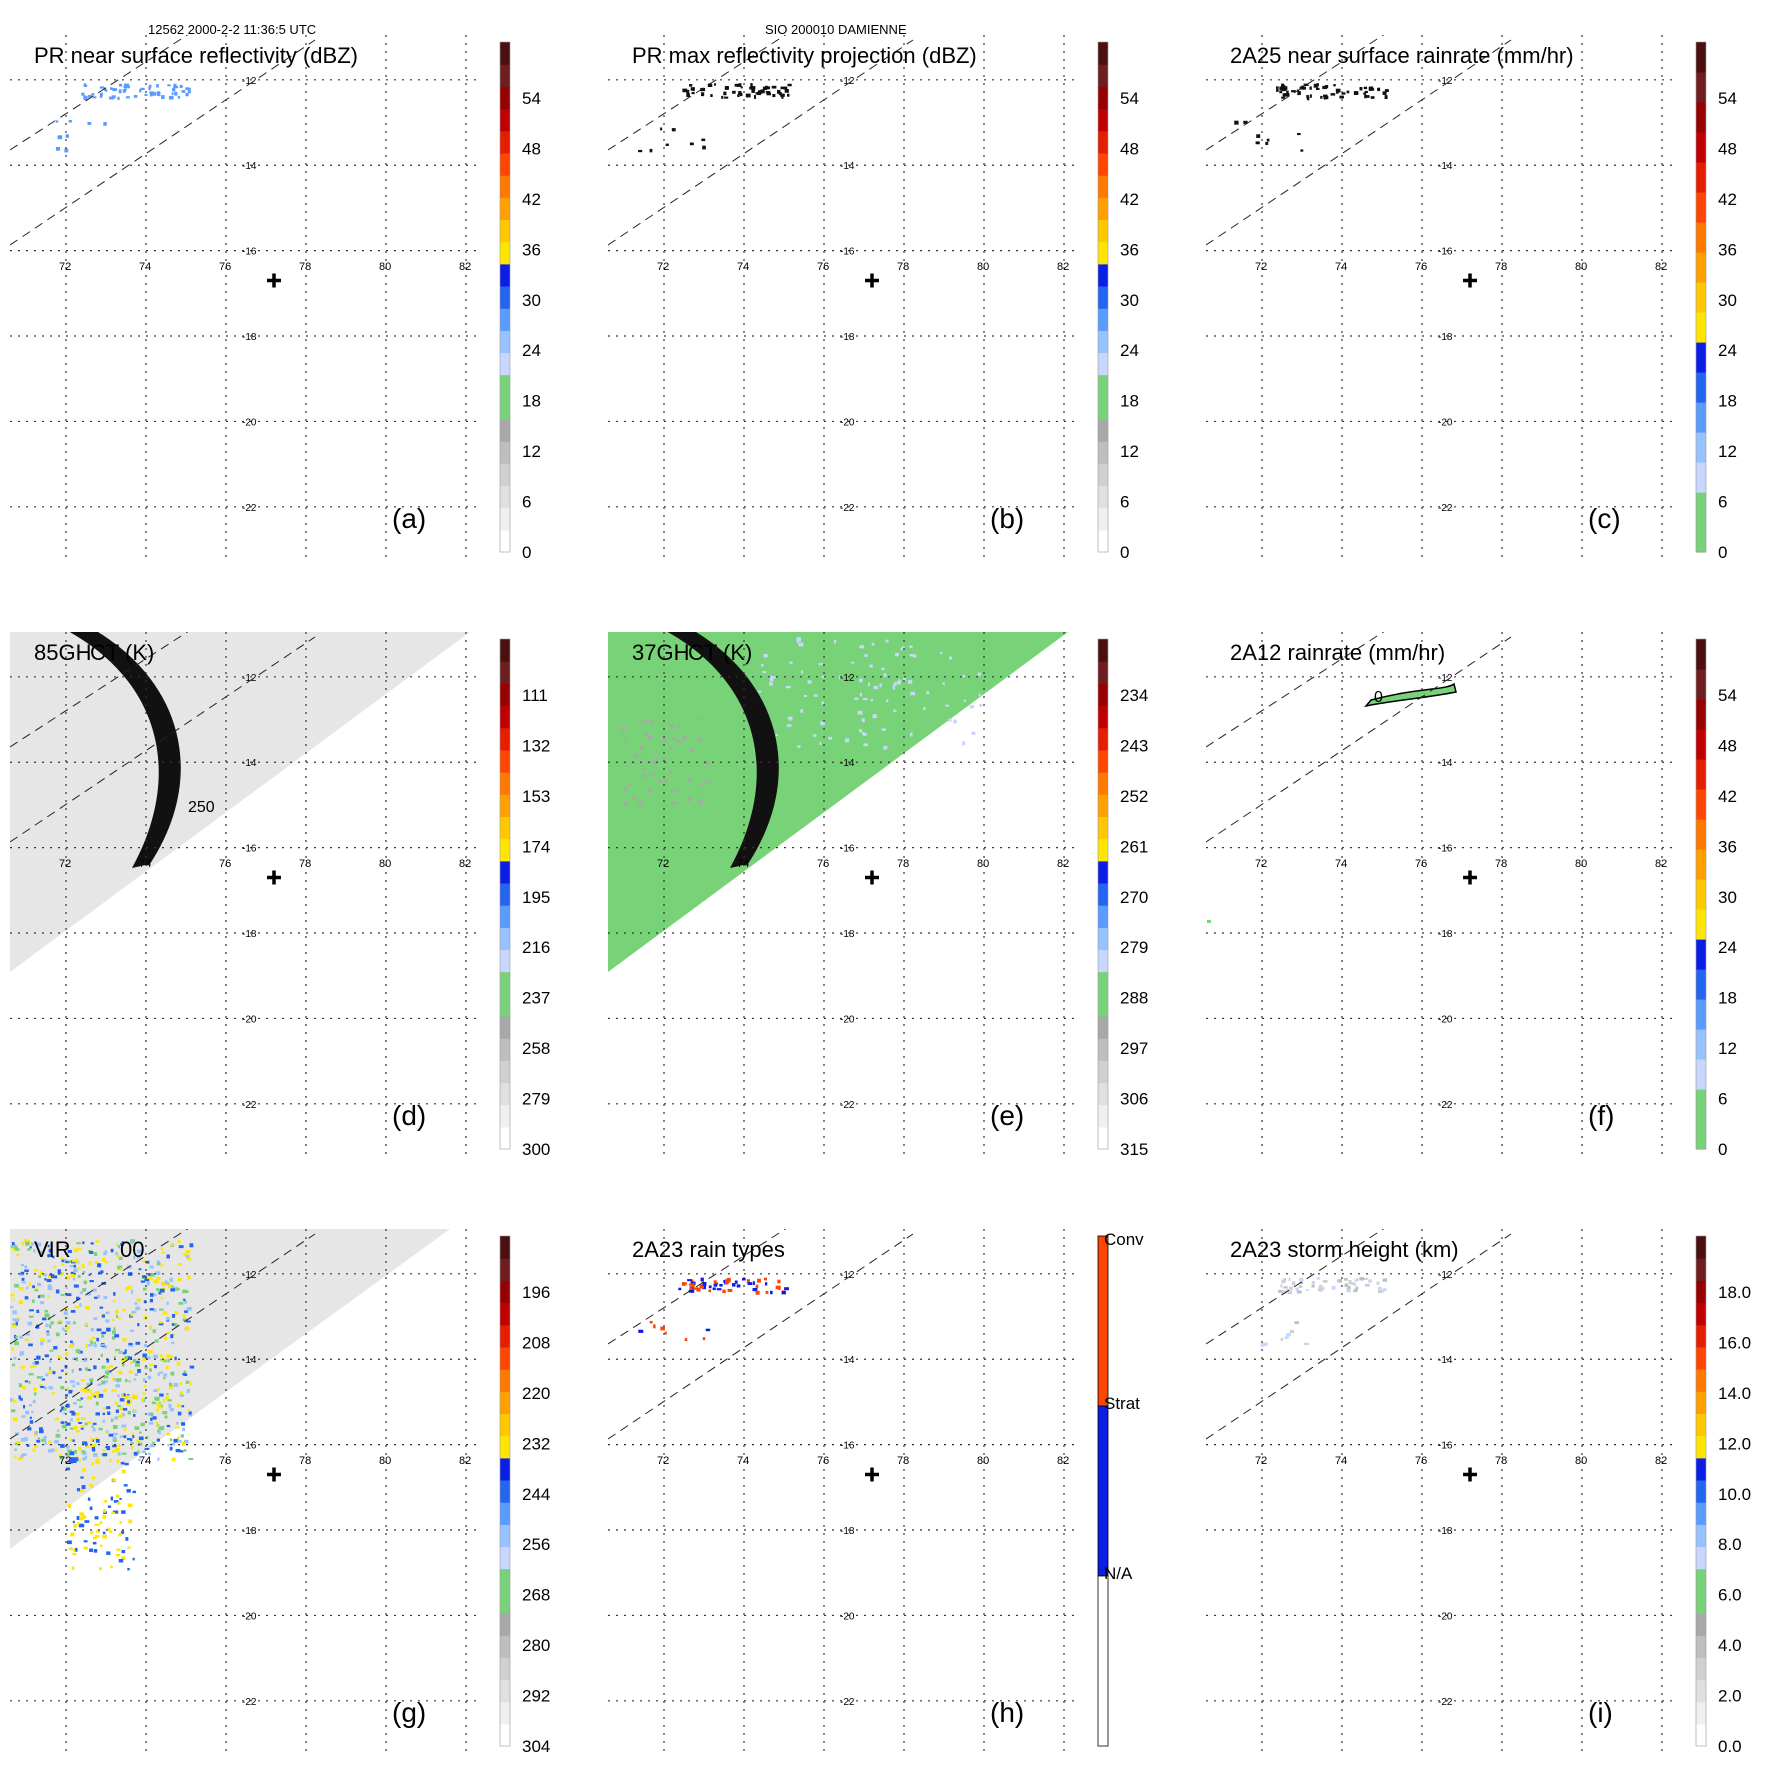  I want to click on colorbar-tick-label: 292, so click(536, 1696).